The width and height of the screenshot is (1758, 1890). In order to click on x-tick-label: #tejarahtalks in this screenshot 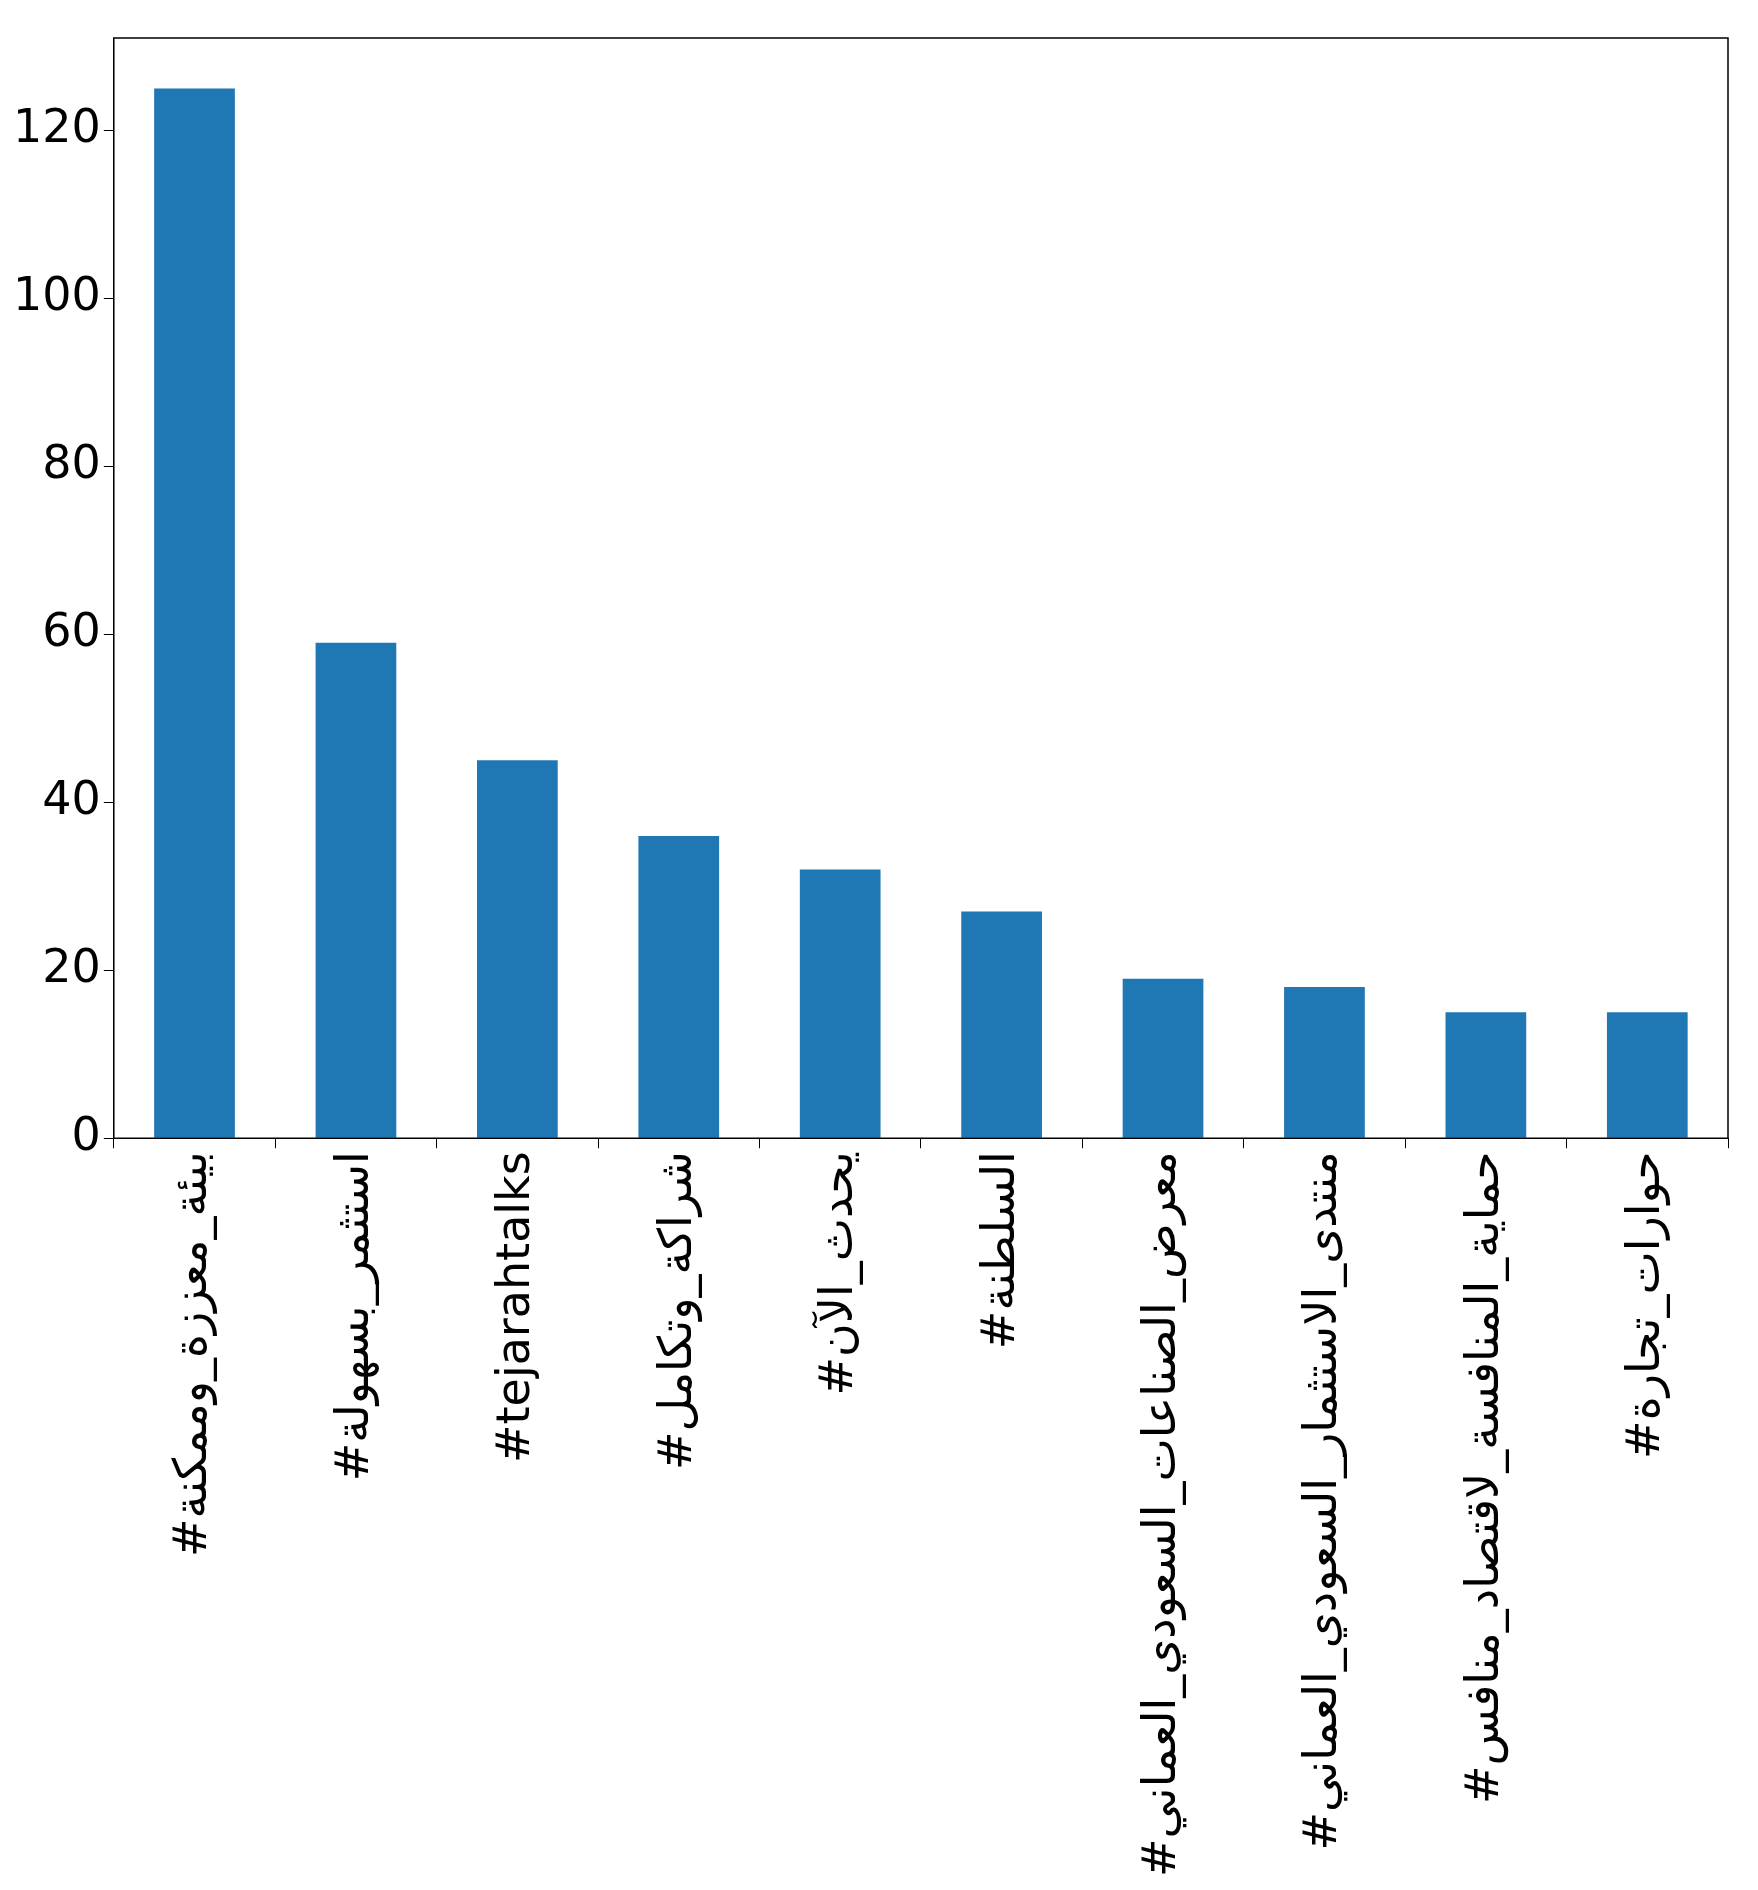, I will do `click(513, 1307)`.